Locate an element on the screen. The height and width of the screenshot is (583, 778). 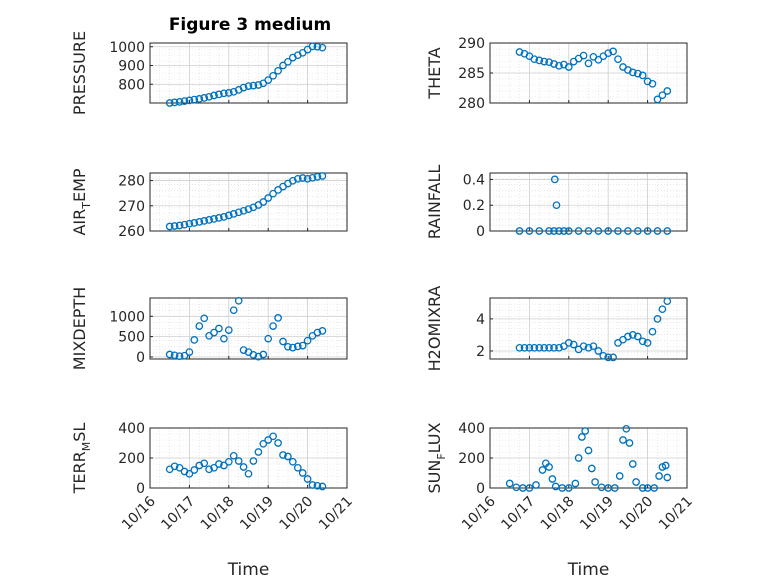
y-tick-label: 400 is located at coordinates (471, 429).